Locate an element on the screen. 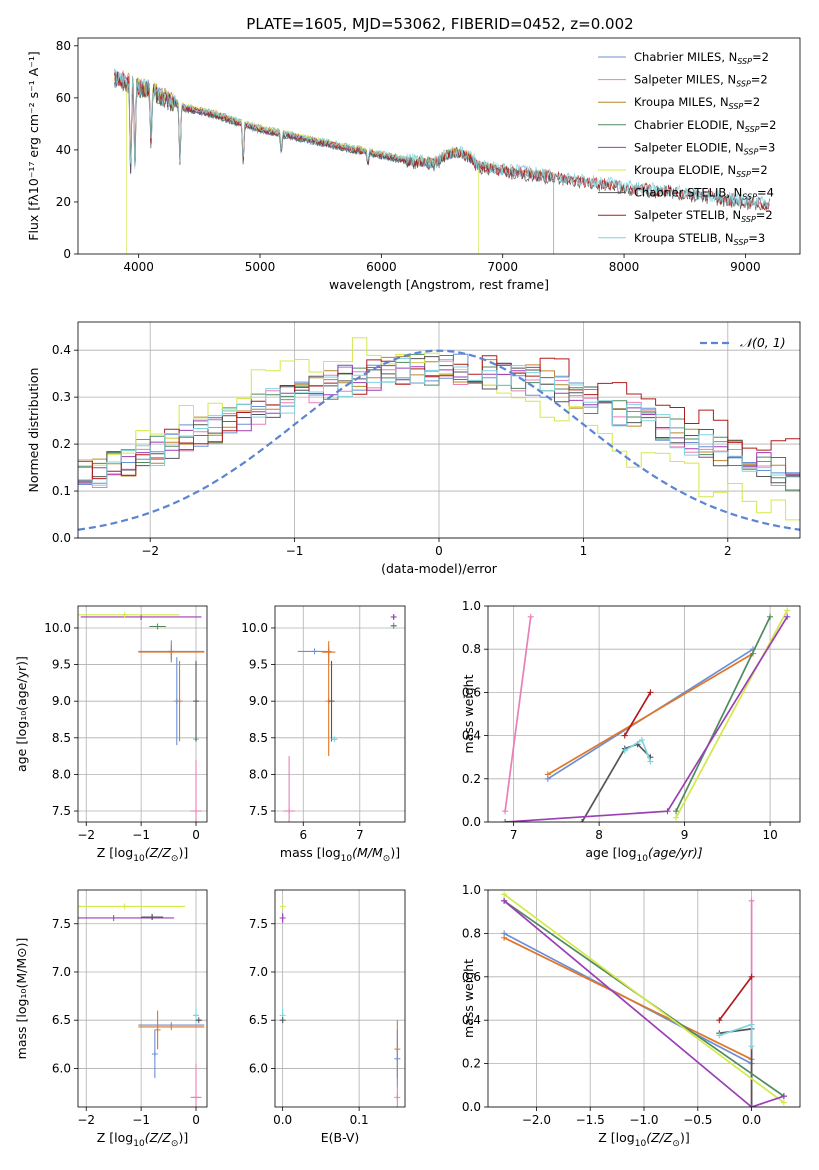  y-tick-label: 6.5 is located at coordinates (258, 1020).